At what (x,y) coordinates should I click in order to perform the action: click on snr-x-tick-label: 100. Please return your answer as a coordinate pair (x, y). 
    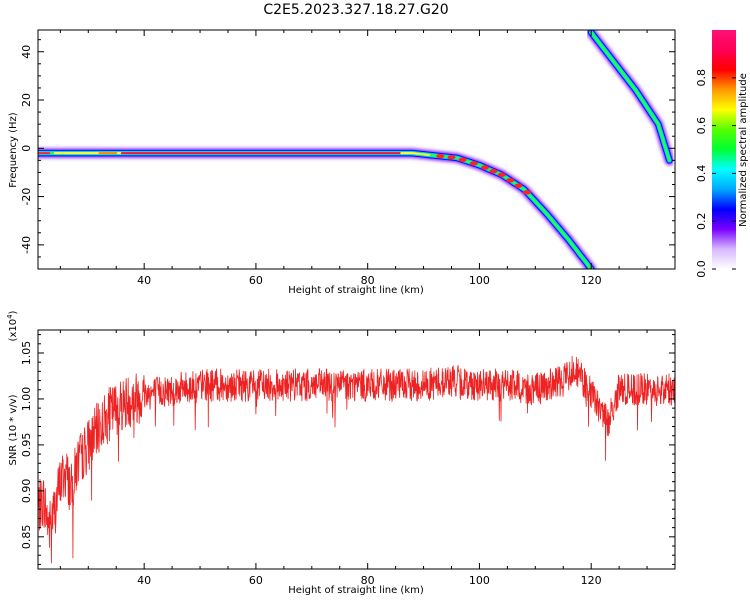
    Looking at the image, I should click on (479, 580).